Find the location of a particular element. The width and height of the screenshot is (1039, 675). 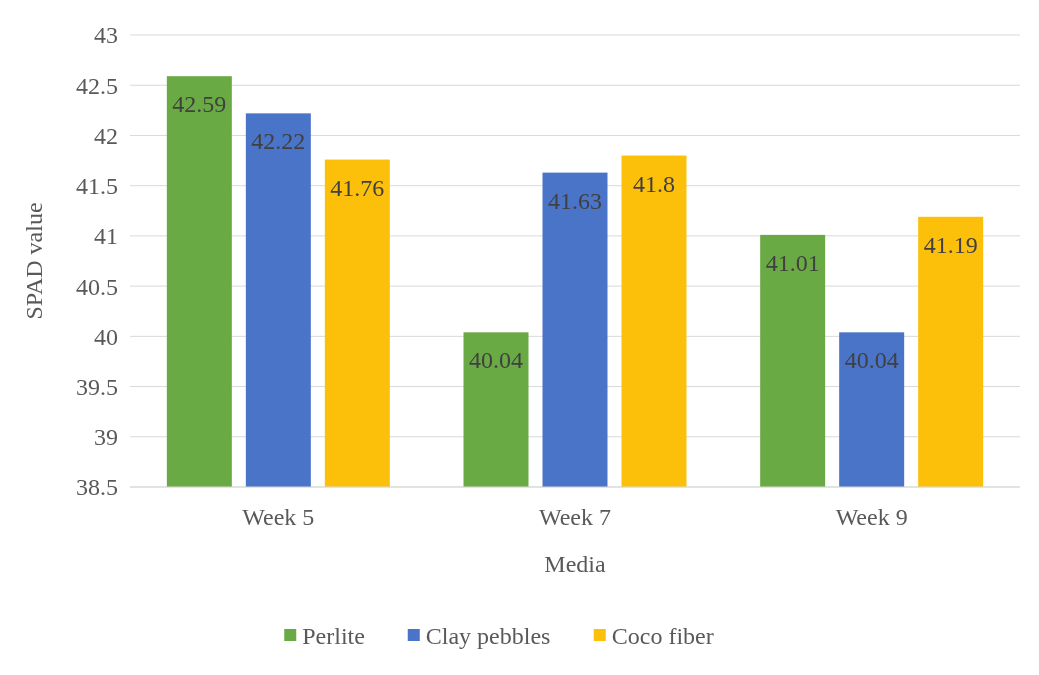

data-label: 41.19 is located at coordinates (950, 244).